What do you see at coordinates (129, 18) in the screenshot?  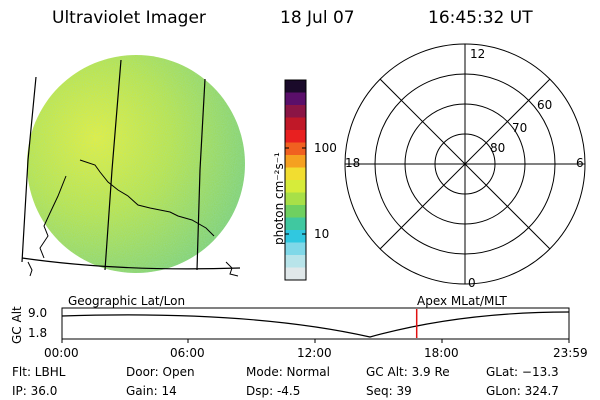 I see `instrument-title: Ultraviolet Imager` at bounding box center [129, 18].